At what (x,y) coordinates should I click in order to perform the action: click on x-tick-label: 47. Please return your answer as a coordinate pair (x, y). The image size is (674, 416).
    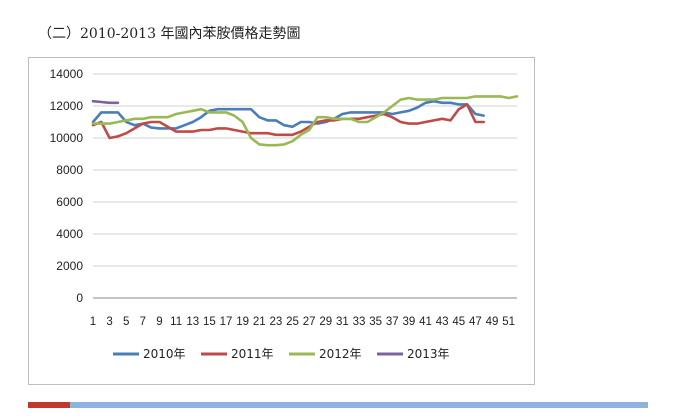
    Looking at the image, I should click on (475, 322).